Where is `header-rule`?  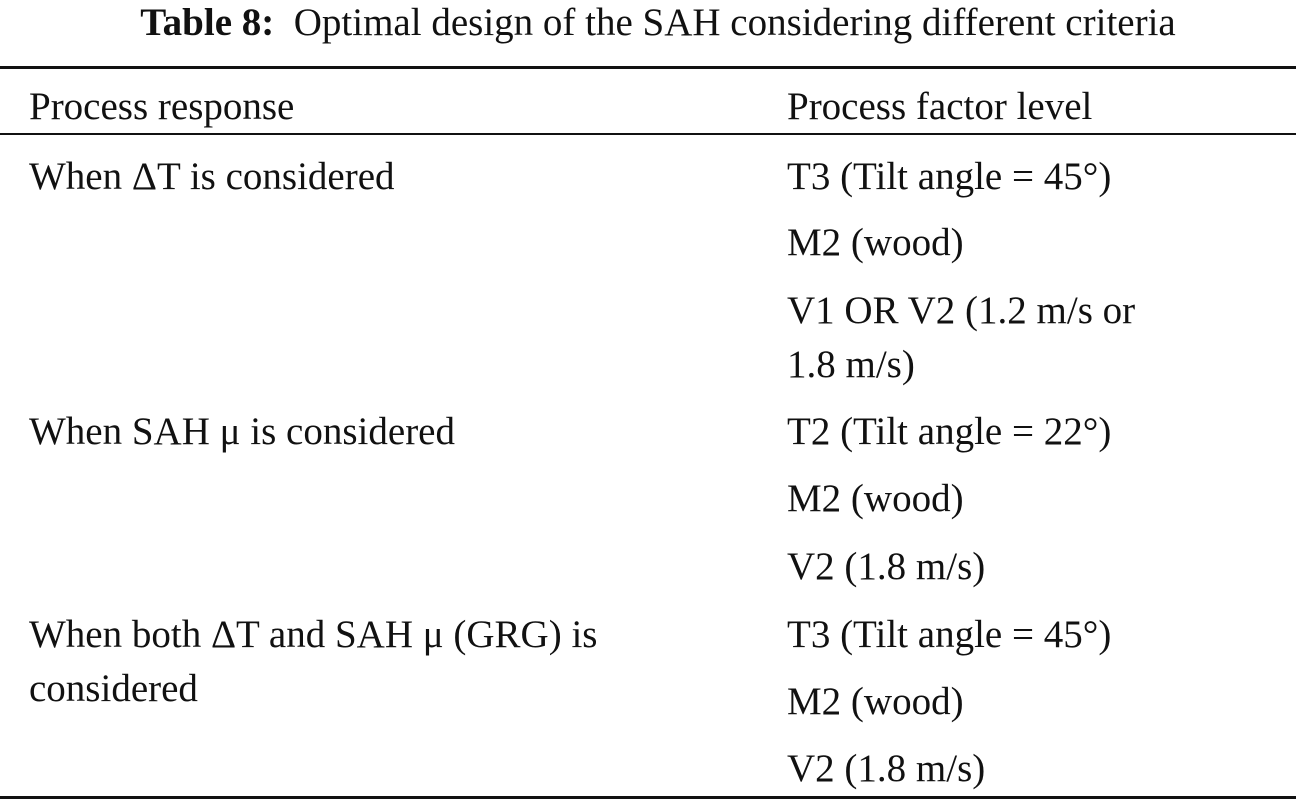 header-rule is located at coordinates (648, 134).